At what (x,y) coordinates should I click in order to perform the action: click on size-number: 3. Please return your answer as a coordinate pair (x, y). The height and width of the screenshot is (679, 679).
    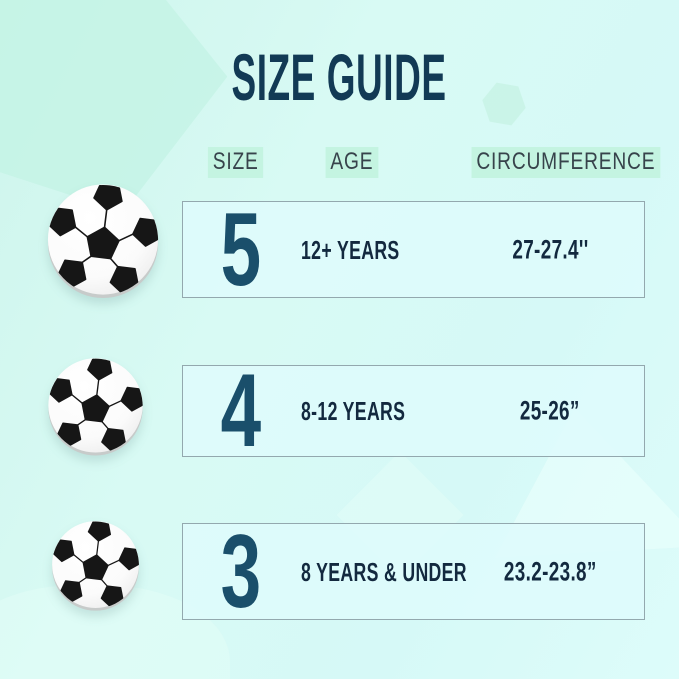
    Looking at the image, I should click on (241, 571).